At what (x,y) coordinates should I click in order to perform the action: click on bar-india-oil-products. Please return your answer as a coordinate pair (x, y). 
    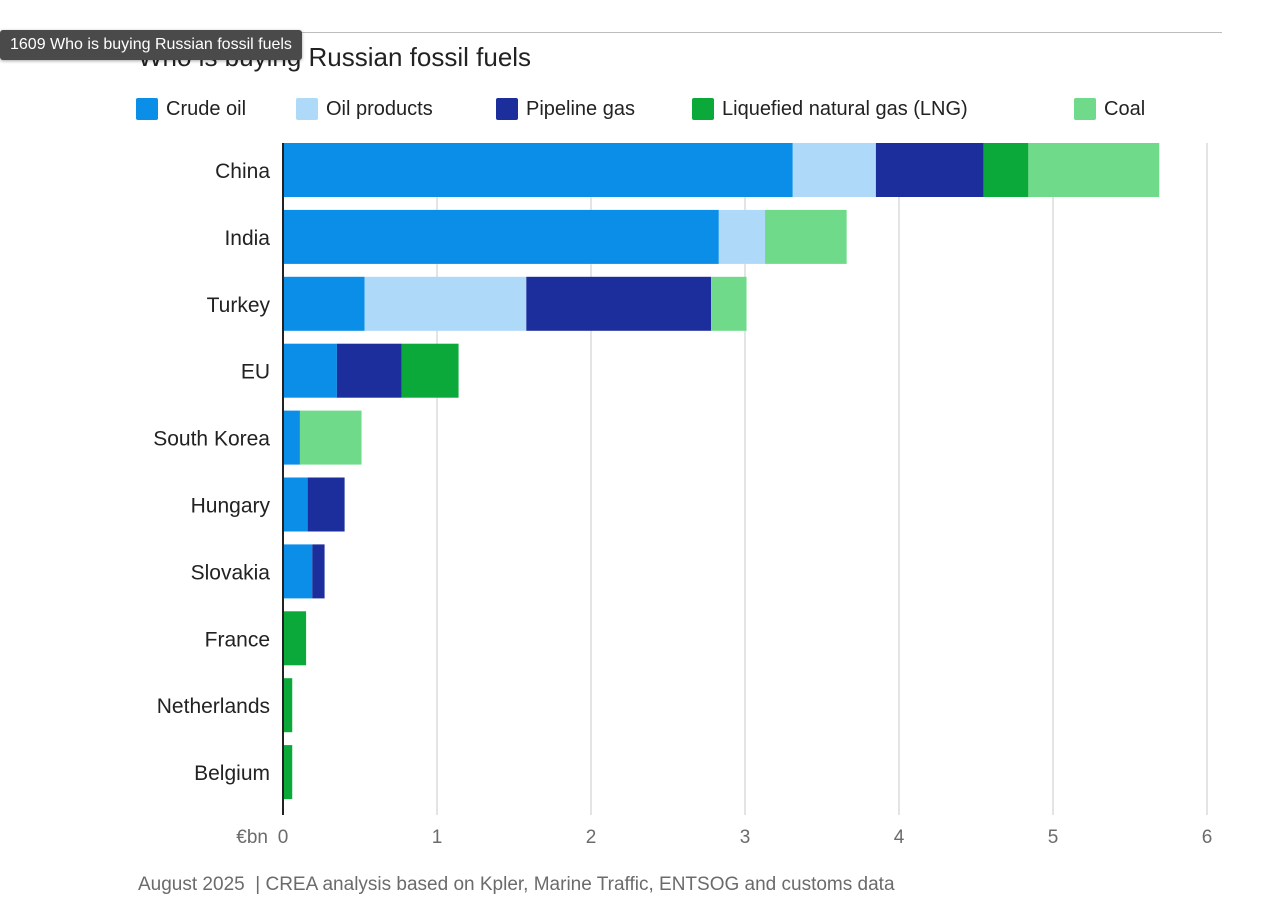
    Looking at the image, I should click on (742, 236).